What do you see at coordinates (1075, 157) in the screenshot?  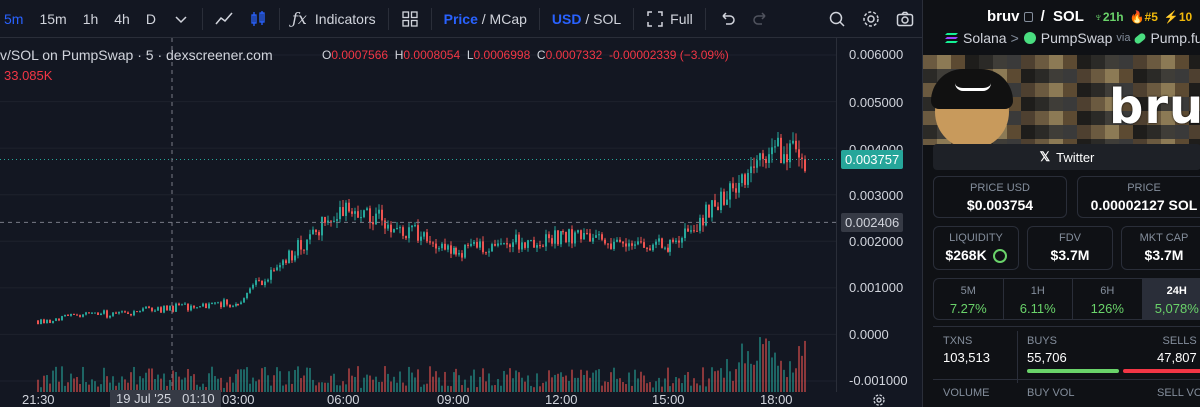 I see `twitter-label: Twitter` at bounding box center [1075, 157].